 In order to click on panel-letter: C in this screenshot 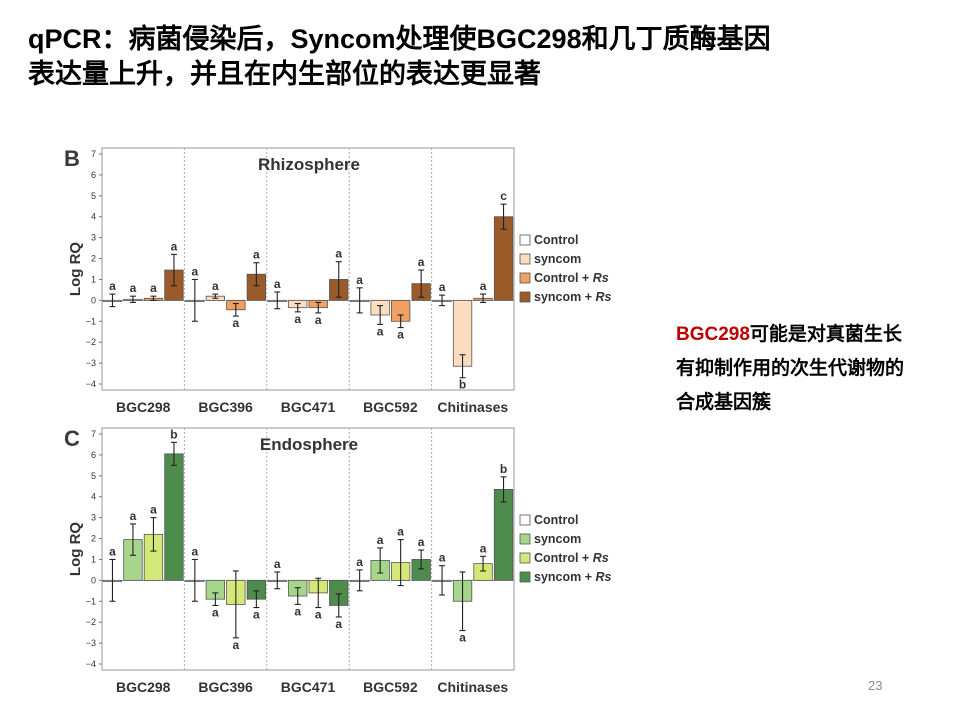, I will do `click(72, 438)`.